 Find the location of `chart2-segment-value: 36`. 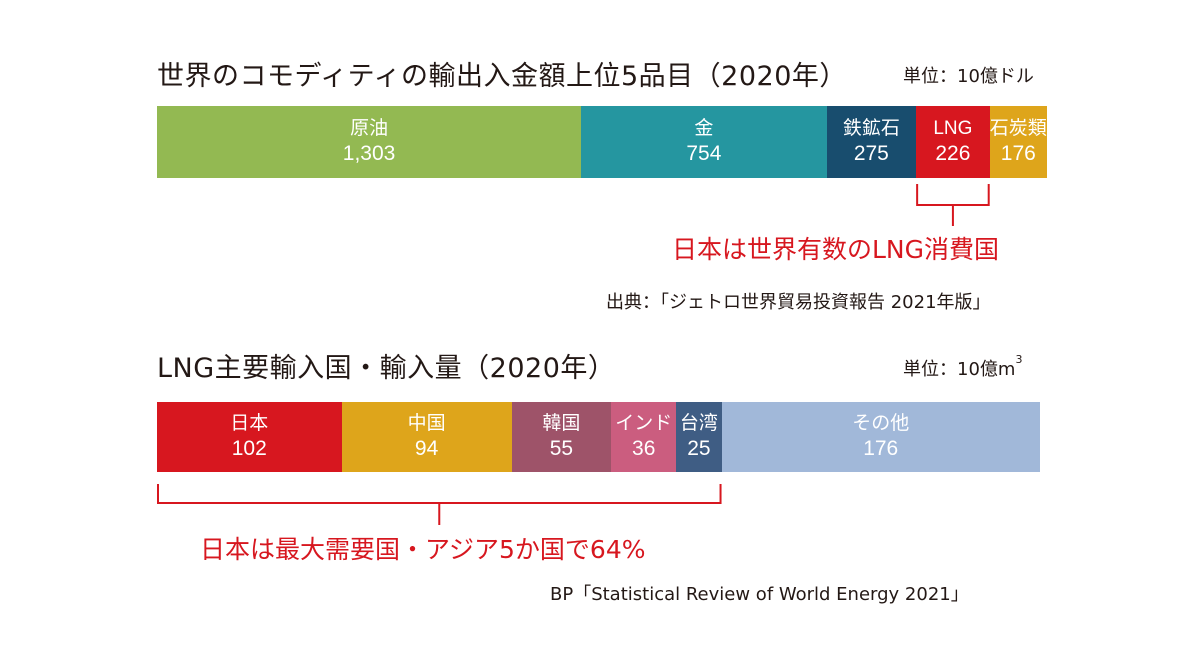

chart2-segment-value: 36 is located at coordinates (644, 448).